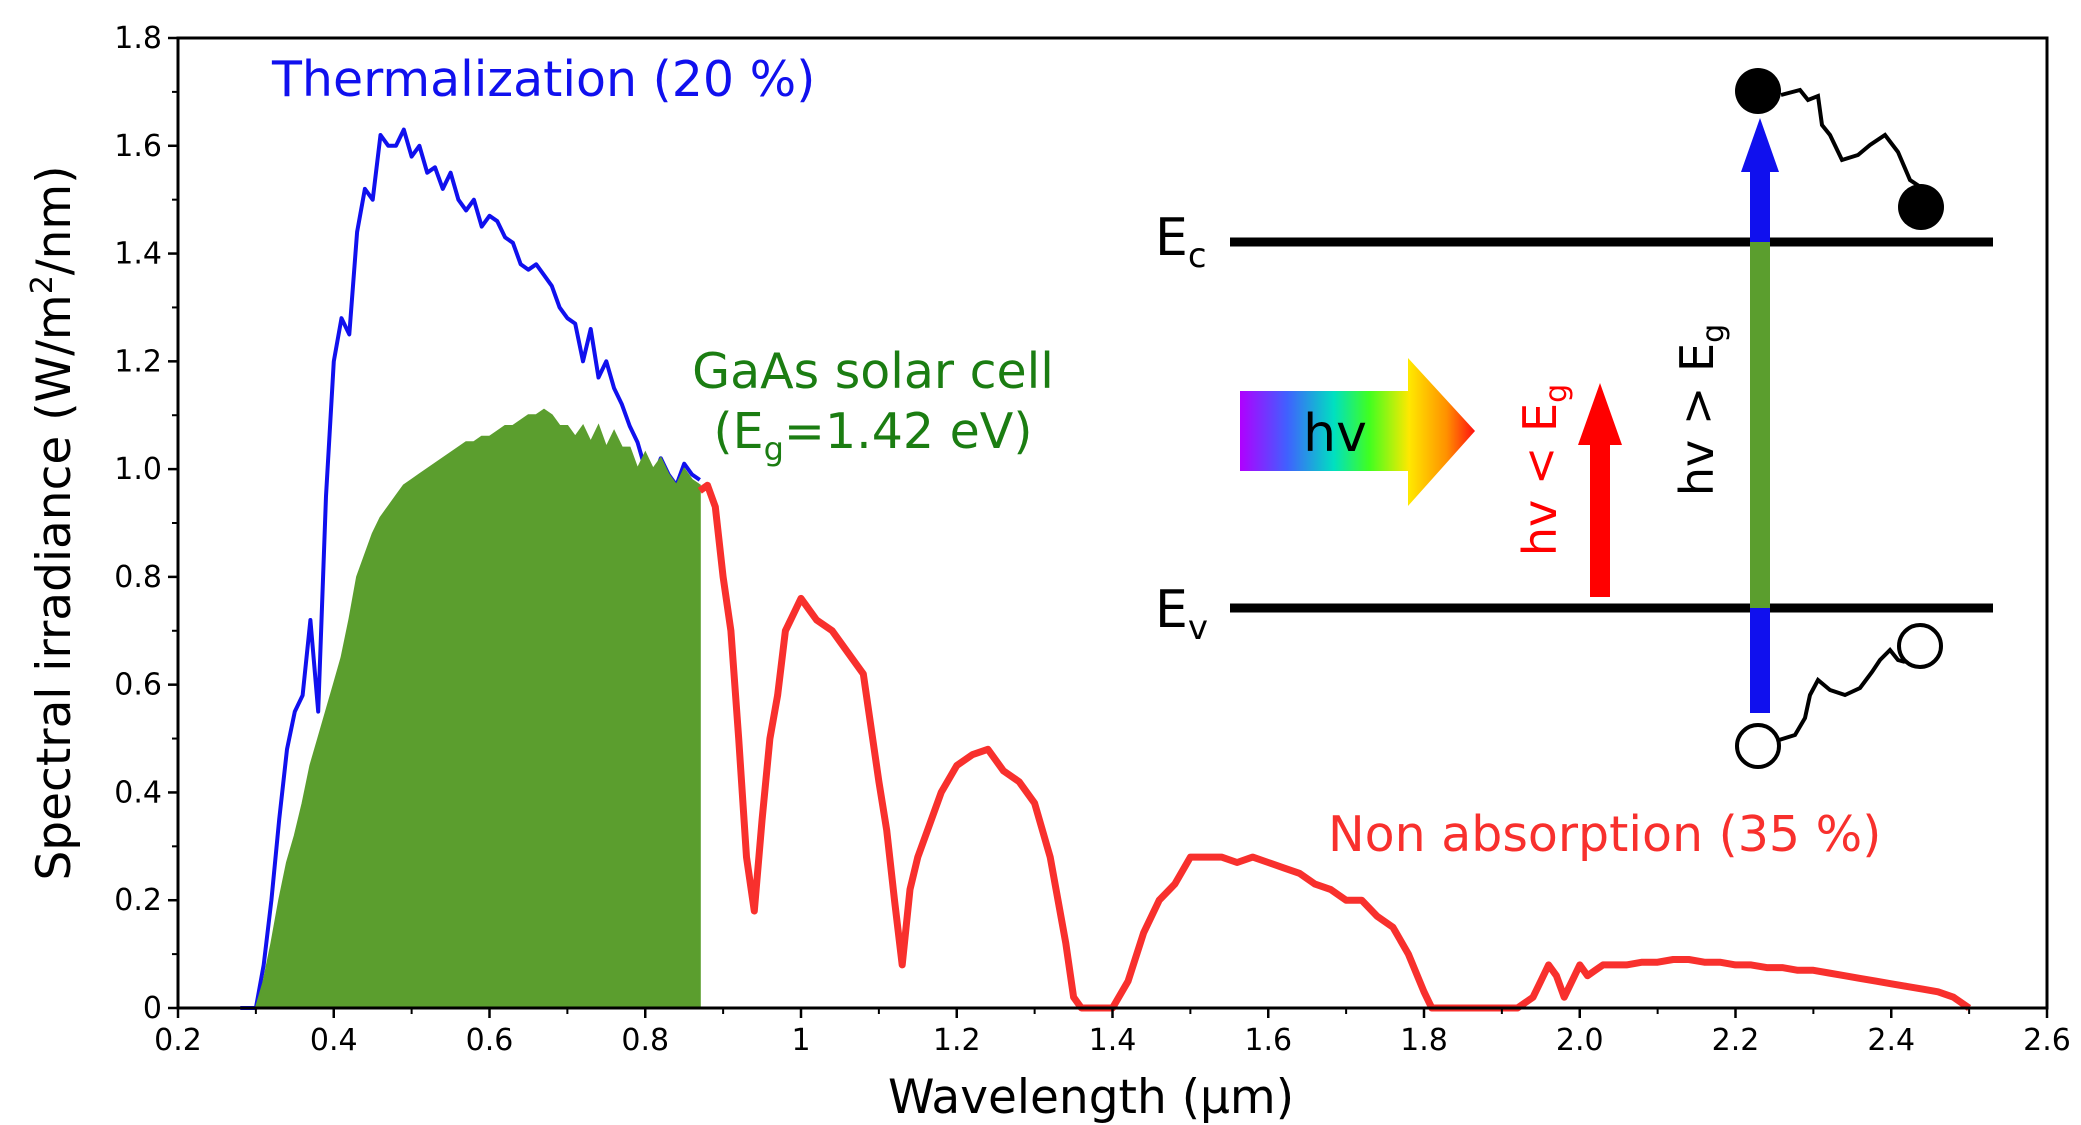 This screenshot has width=2081, height=1125. I want to click on y-tick-label: 1.0, so click(138, 469).